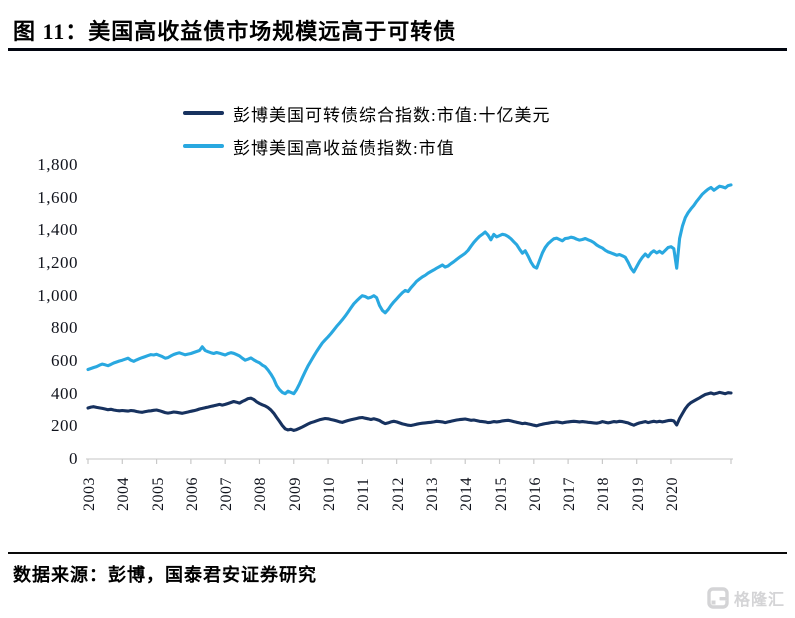  Describe the element at coordinates (467, 494) in the screenshot. I see `x-tick-label: 2014` at that location.